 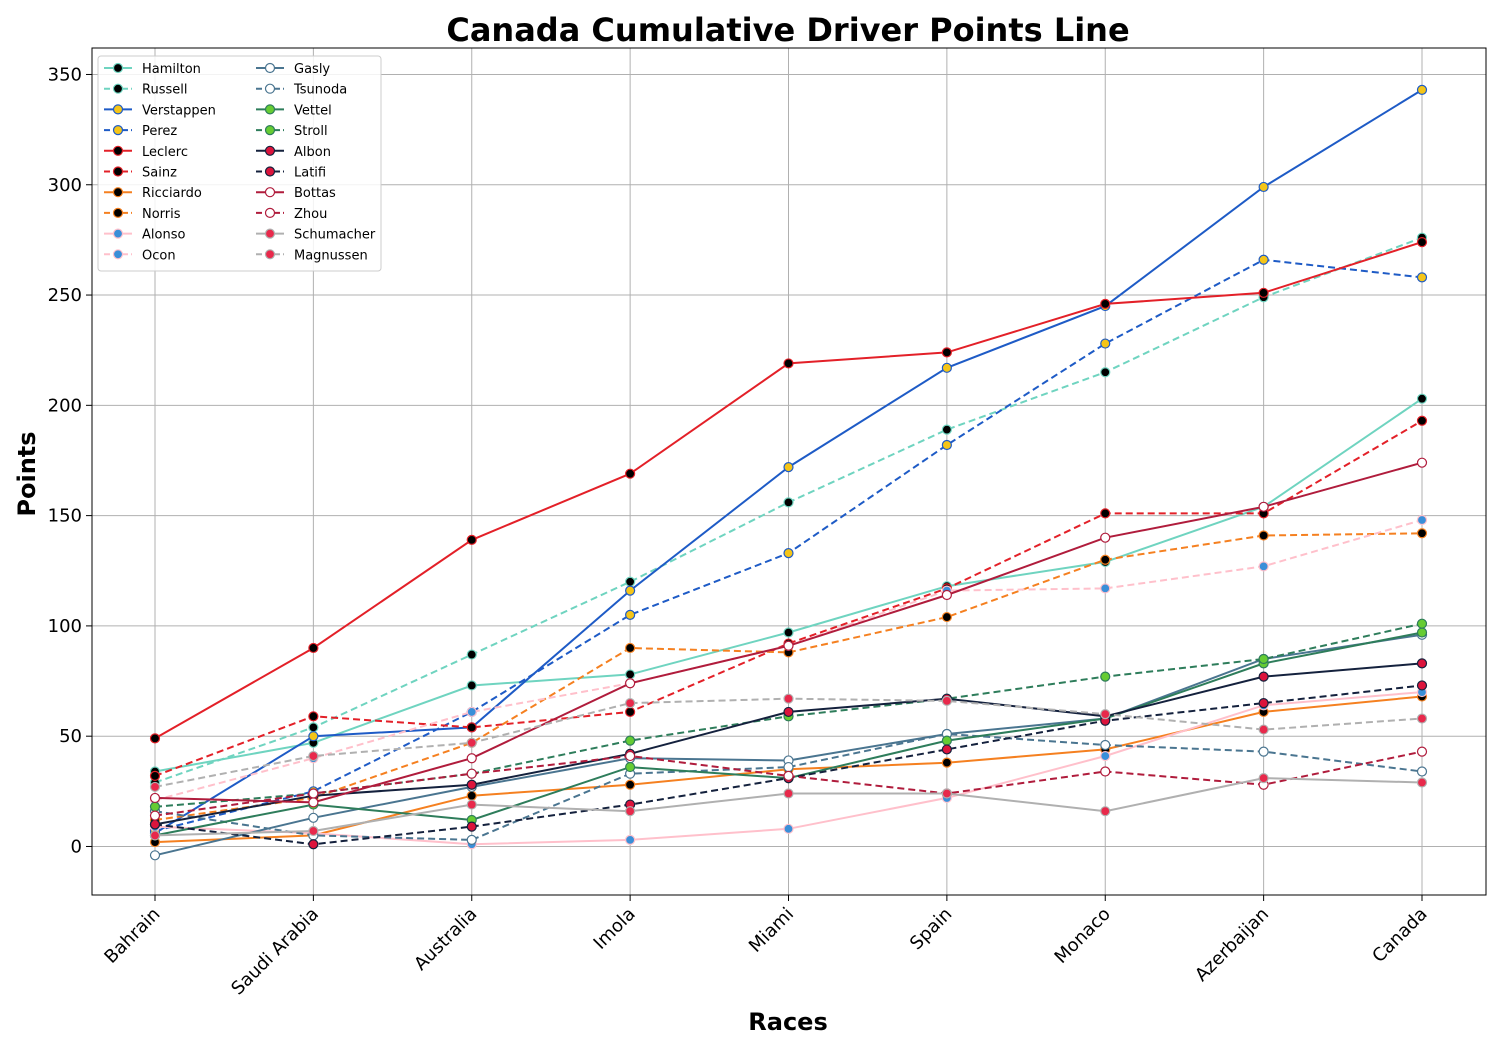 I want to click on legend-item-hamilton: Hamilton, so click(x=152, y=69).